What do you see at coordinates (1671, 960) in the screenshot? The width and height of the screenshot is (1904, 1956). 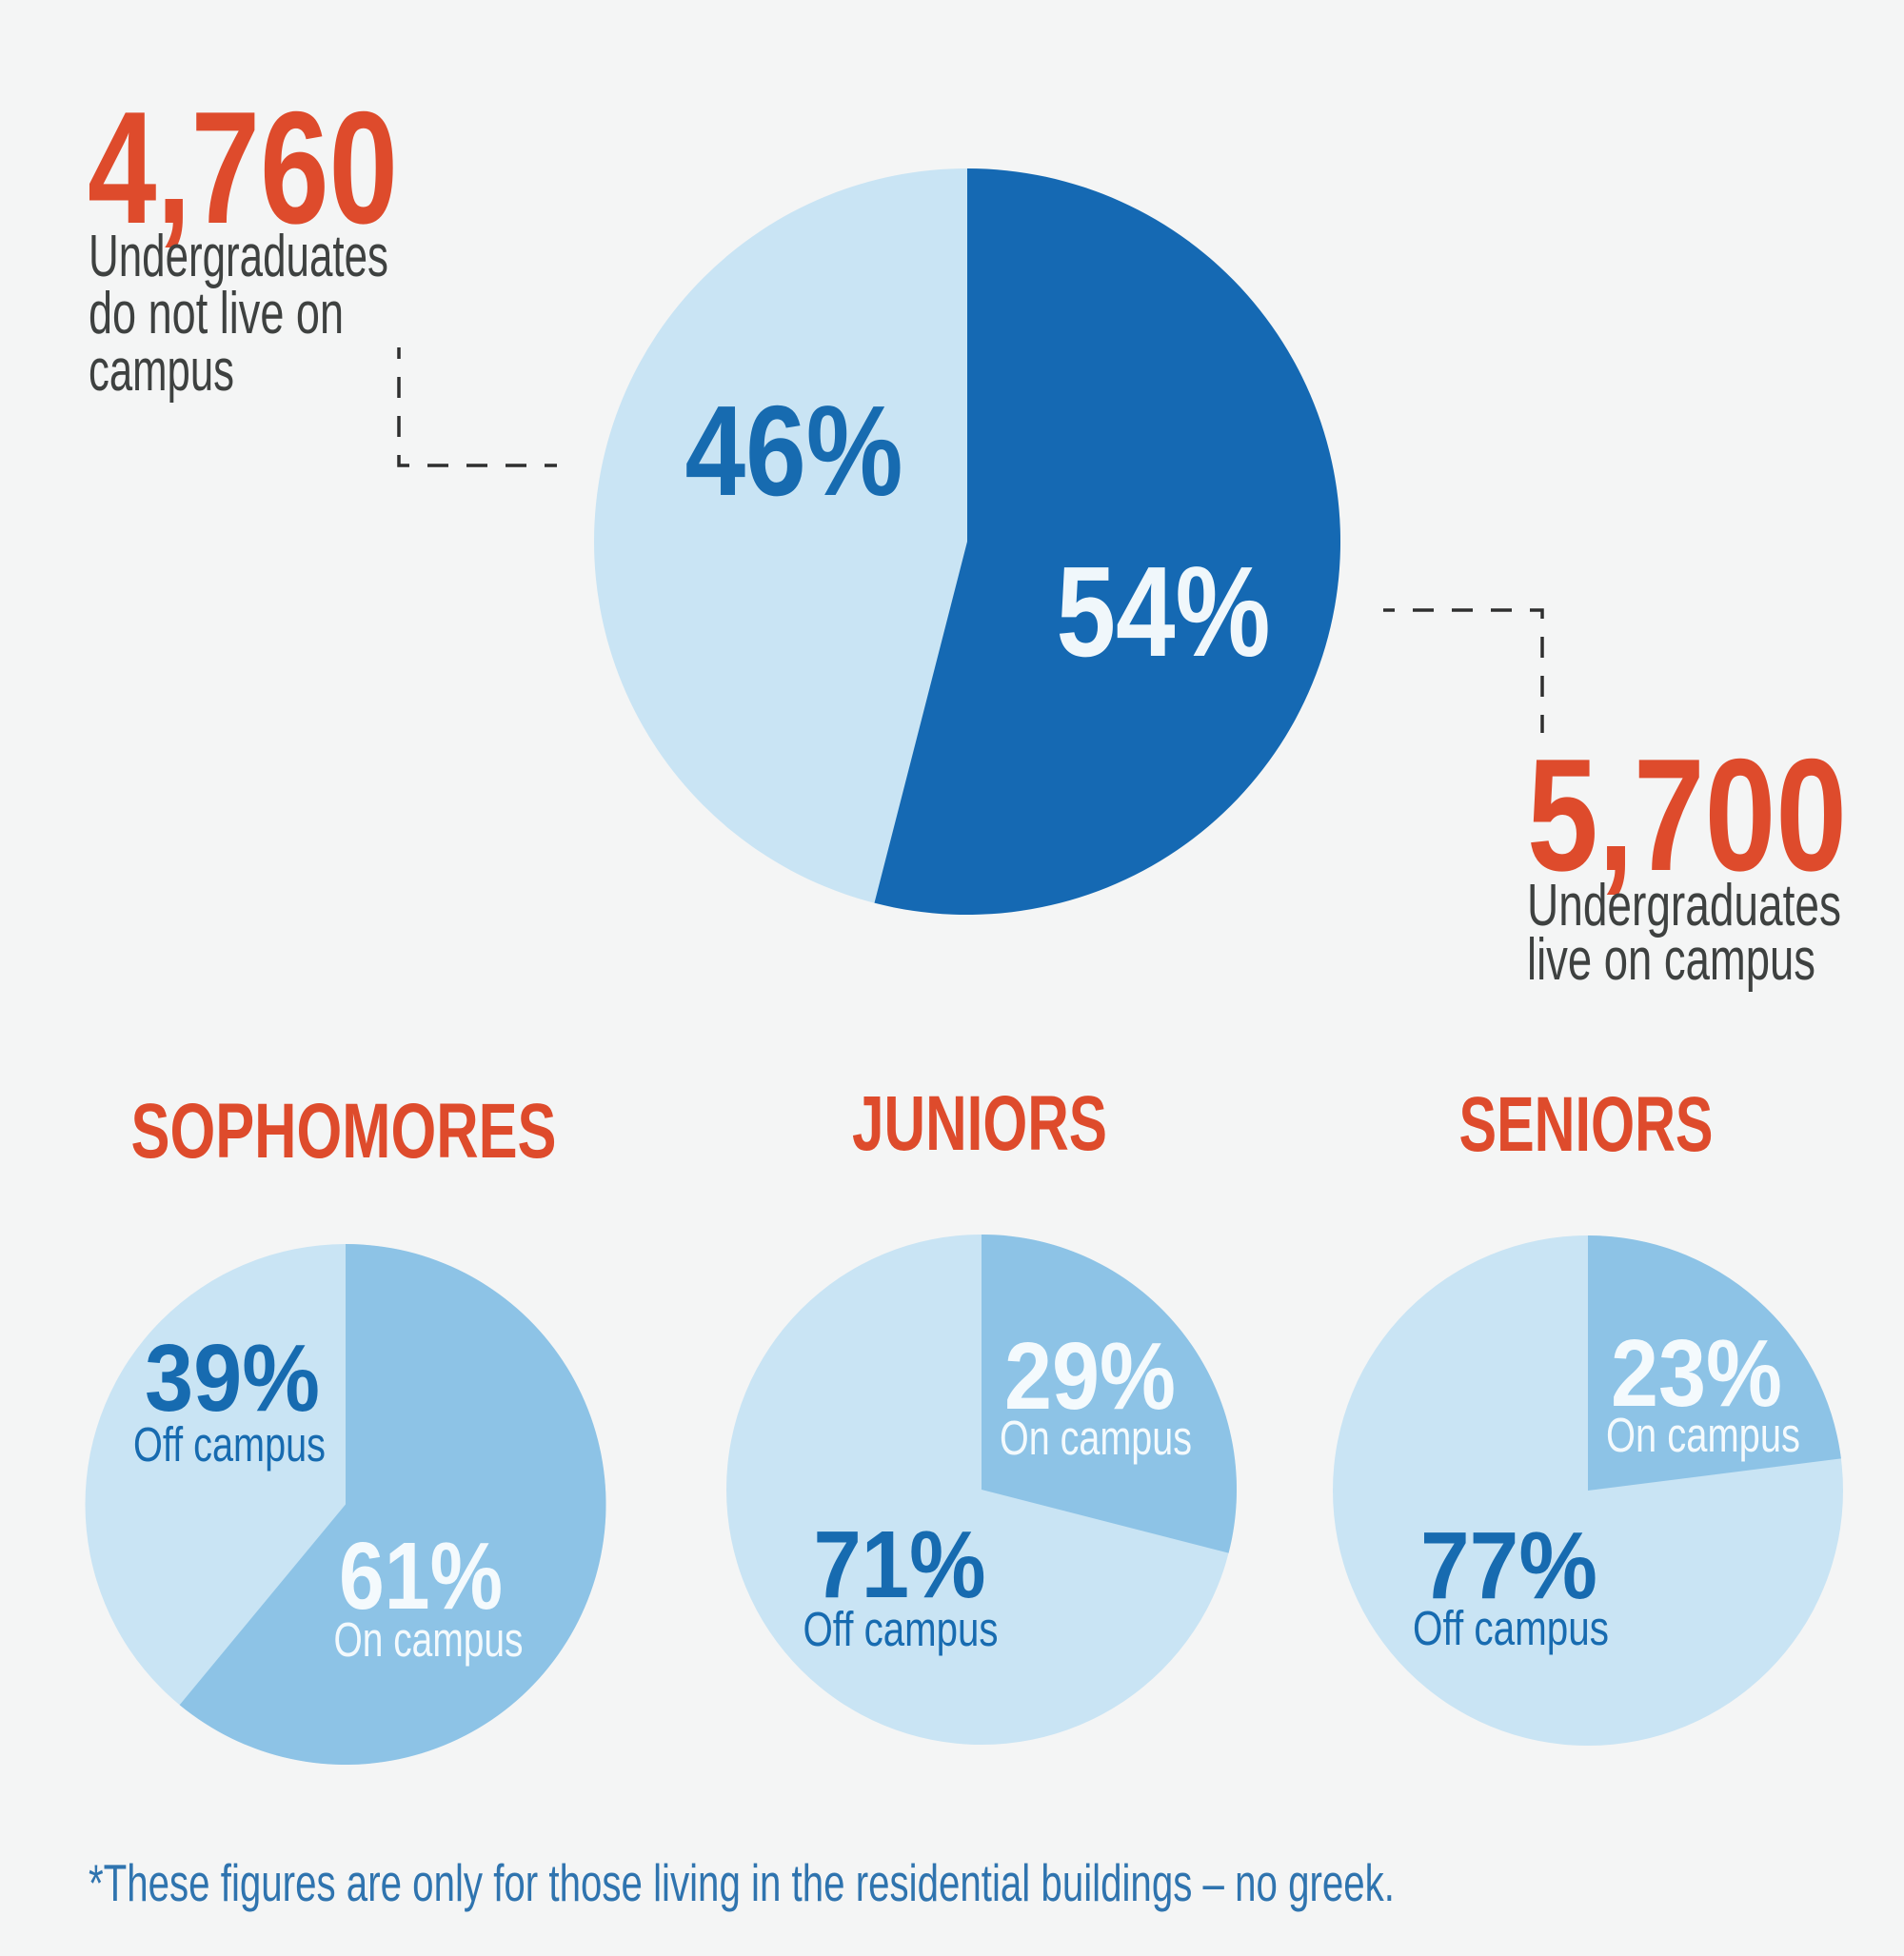 I see `svg-text: live on campus` at bounding box center [1671, 960].